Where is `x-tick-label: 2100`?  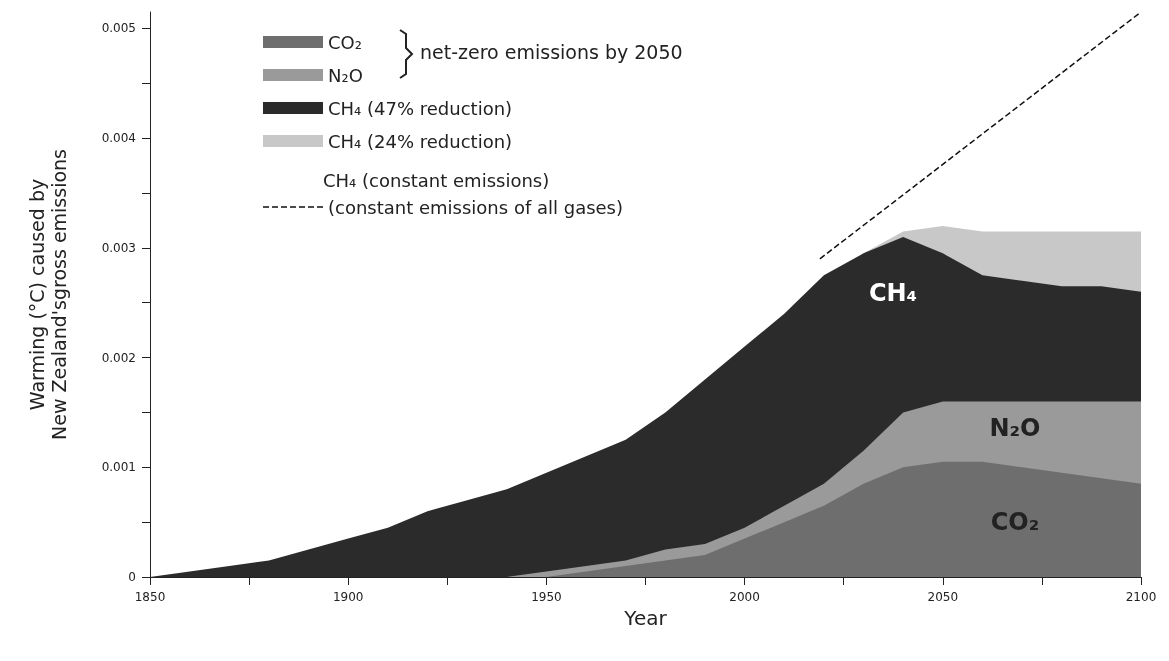
x-tick-label: 2100 is located at coordinates (1141, 597).